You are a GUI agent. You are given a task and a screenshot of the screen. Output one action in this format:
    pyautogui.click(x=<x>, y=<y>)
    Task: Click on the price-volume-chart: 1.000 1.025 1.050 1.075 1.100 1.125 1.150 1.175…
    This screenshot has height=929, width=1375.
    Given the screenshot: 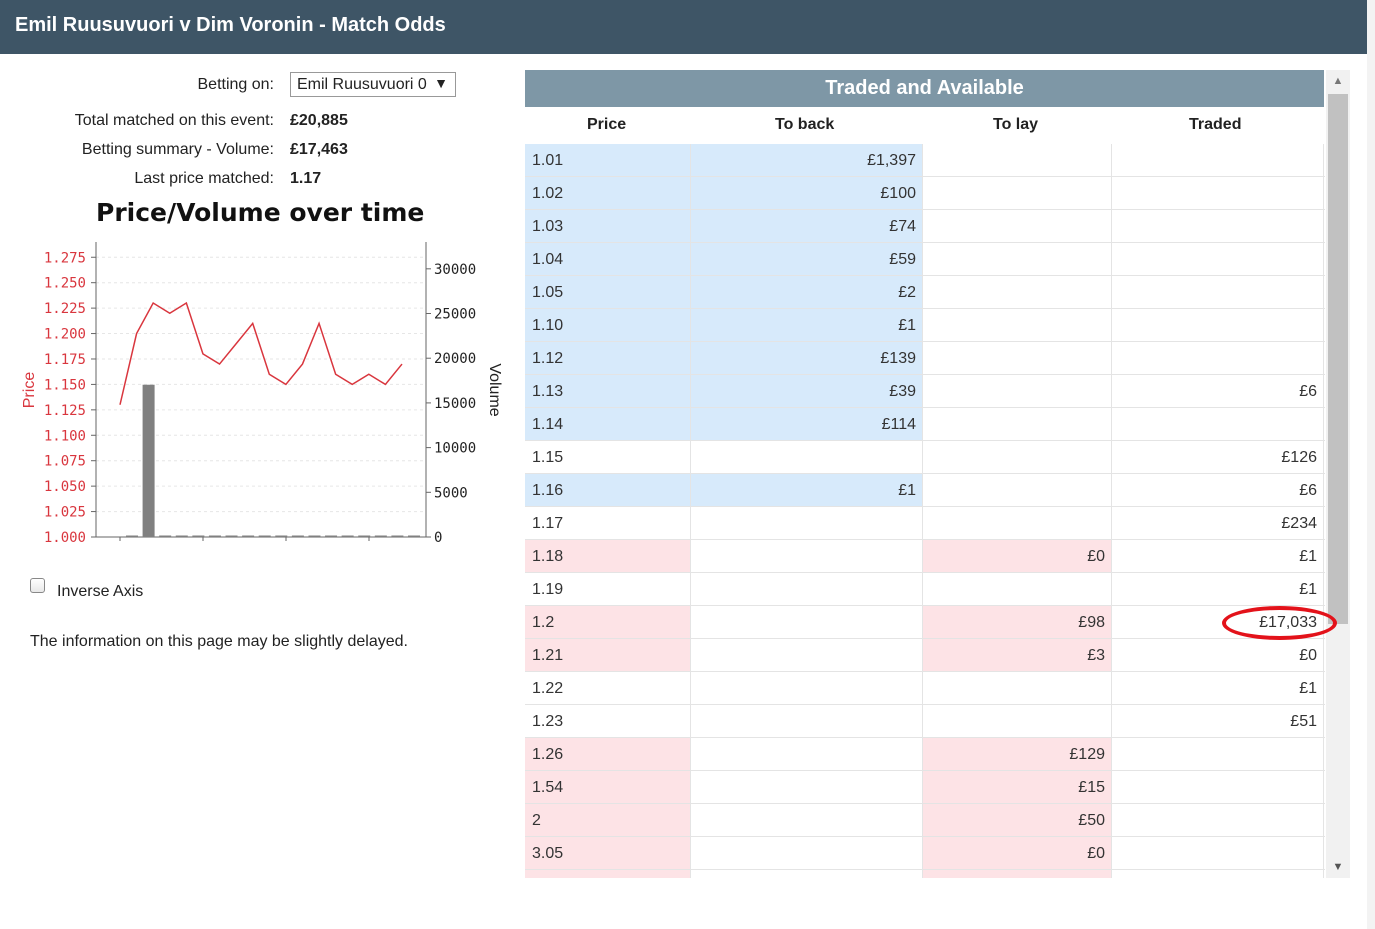 What is the action you would take?
    pyautogui.click(x=262, y=394)
    